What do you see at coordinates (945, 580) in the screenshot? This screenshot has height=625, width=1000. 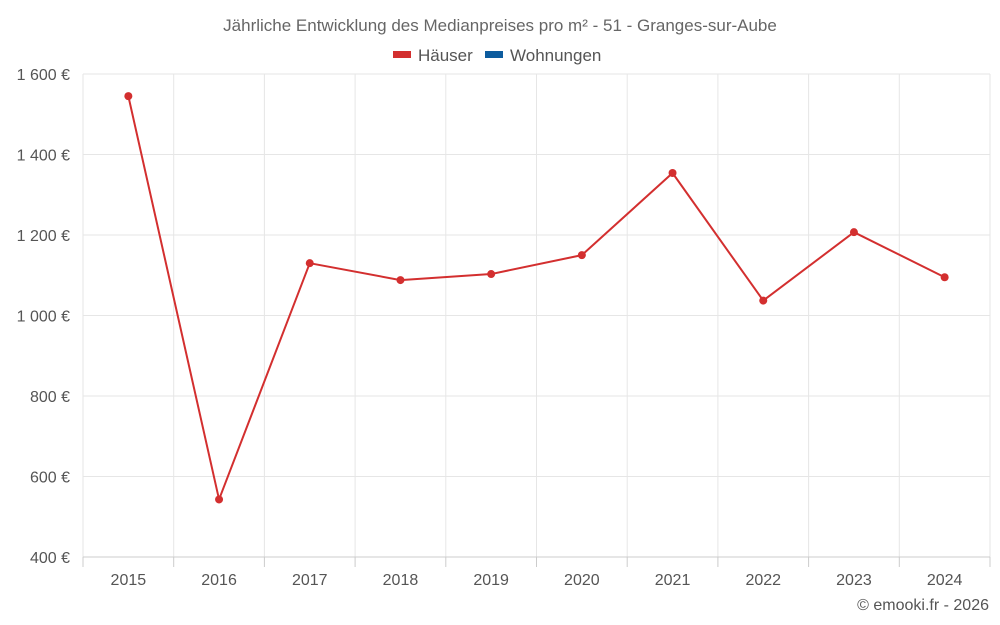 I see `x-tick-label: 2024` at bounding box center [945, 580].